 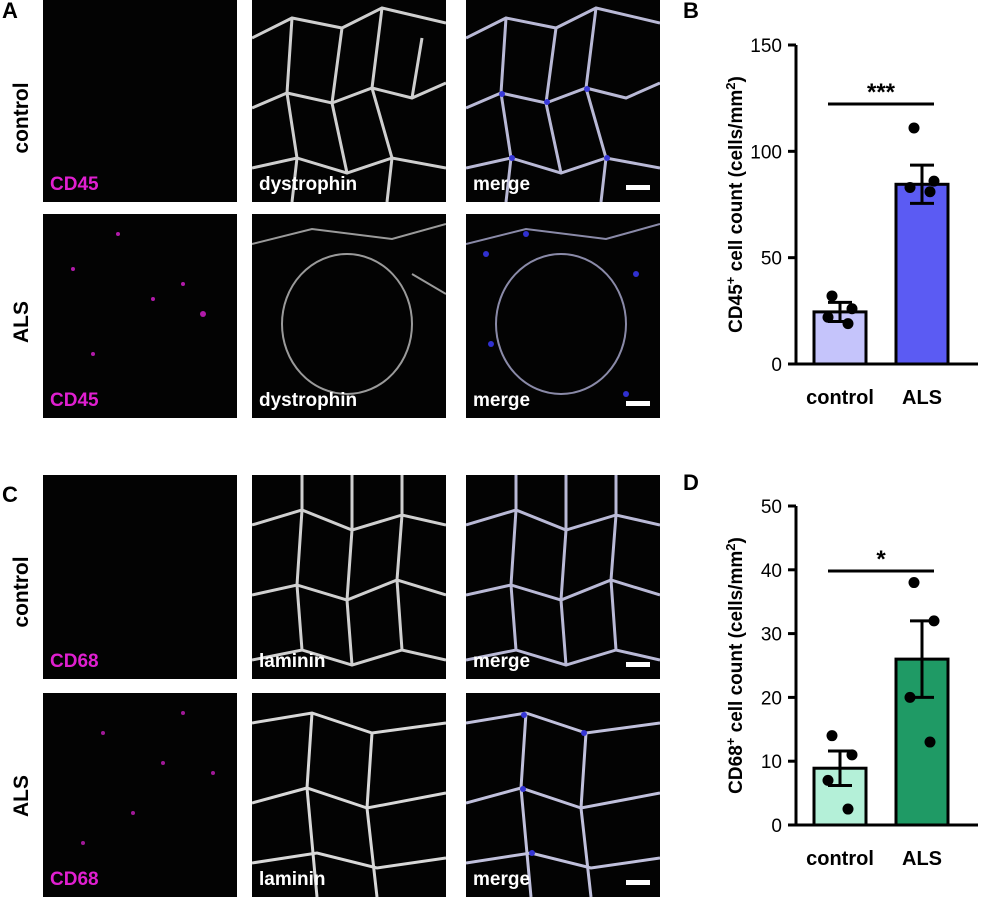 I want to click on significance-label: *, so click(x=881, y=559).